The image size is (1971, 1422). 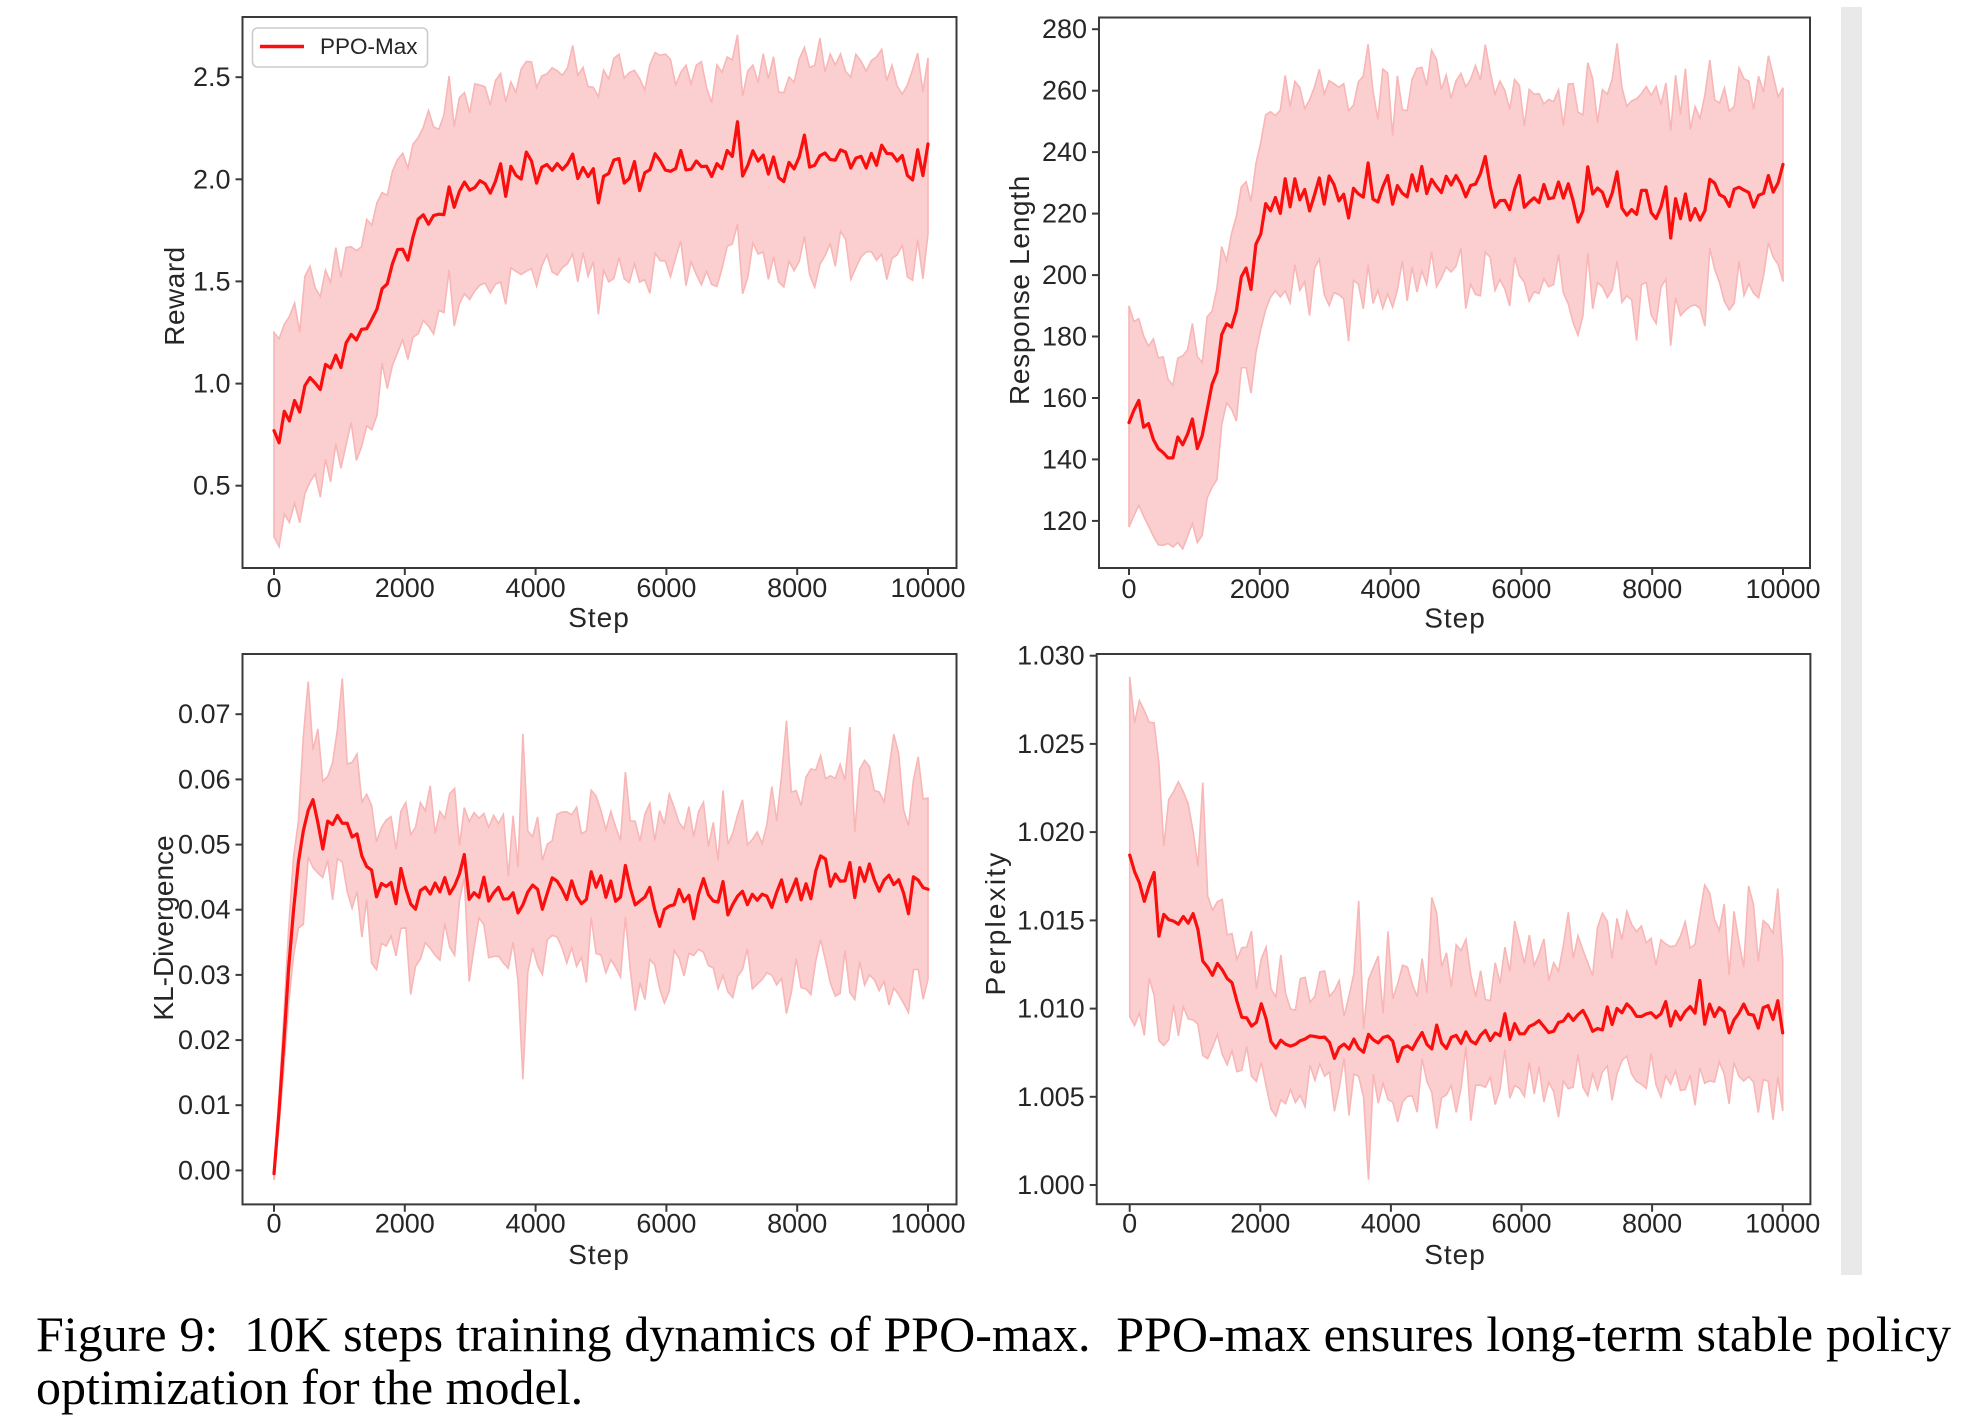 I want to click on svg-text: 140, so click(x=1064, y=459).